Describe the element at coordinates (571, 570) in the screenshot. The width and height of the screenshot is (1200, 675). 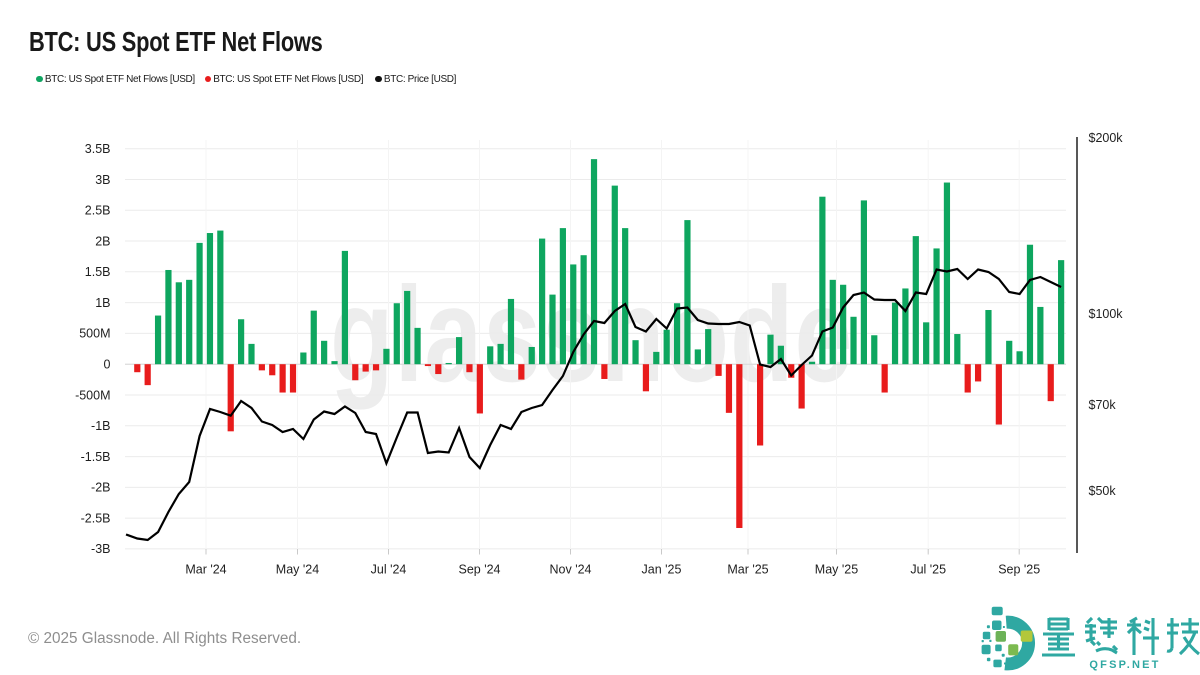
I see `svg-text: Nov '24` at that location.